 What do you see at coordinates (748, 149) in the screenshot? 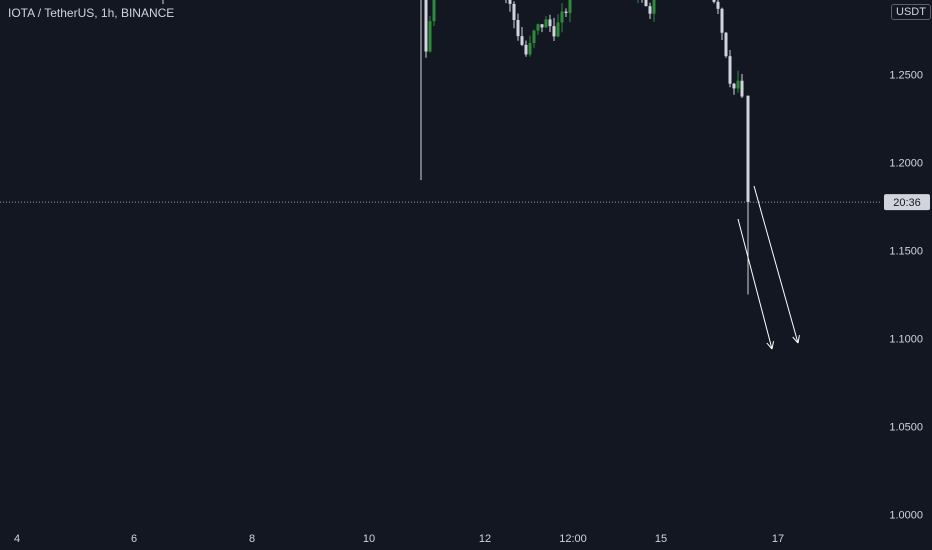
I see `last-candle-body` at bounding box center [748, 149].